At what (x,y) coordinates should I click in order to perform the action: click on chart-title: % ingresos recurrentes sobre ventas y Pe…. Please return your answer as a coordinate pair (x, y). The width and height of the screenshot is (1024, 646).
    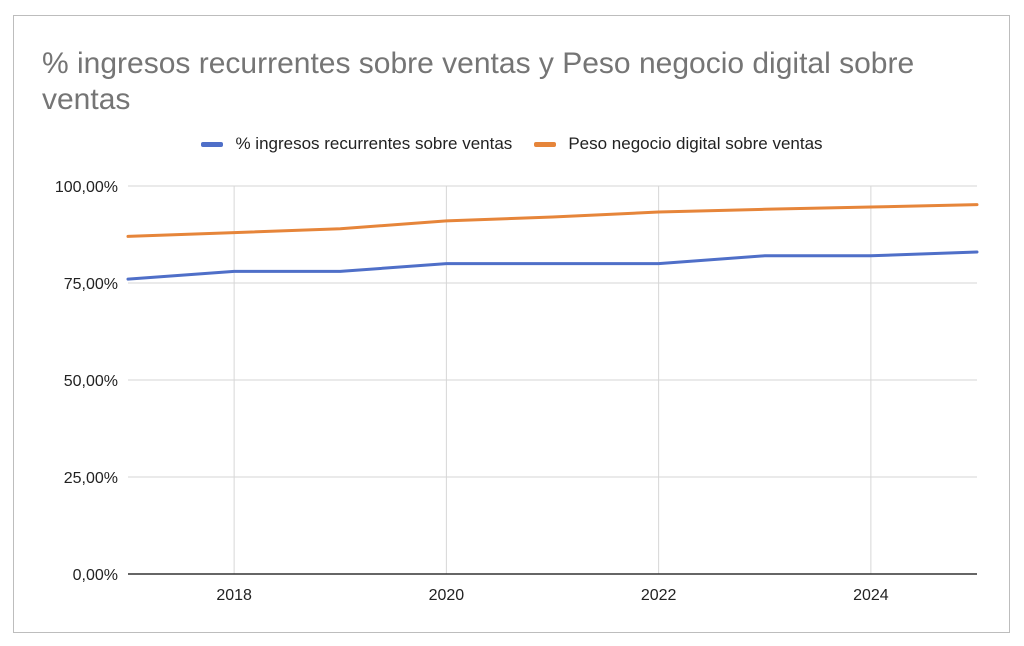
    Looking at the image, I should click on (478, 81).